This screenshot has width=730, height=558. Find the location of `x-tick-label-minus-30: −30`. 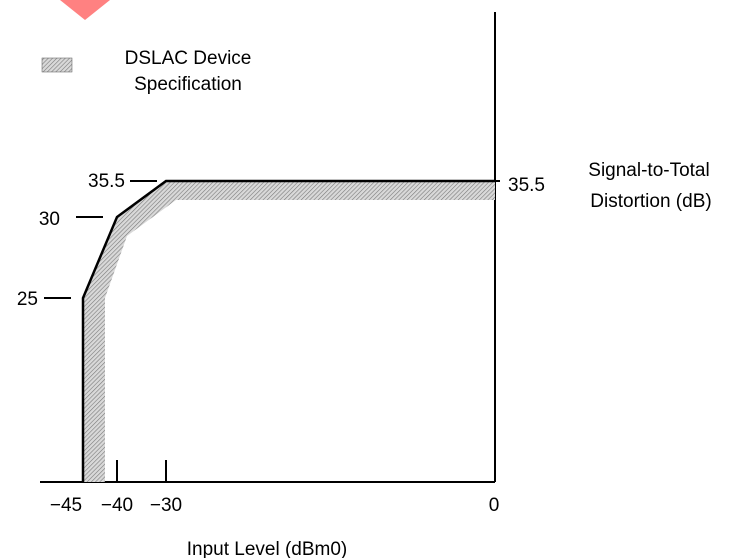

x-tick-label-minus-30: −30 is located at coordinates (166, 505).